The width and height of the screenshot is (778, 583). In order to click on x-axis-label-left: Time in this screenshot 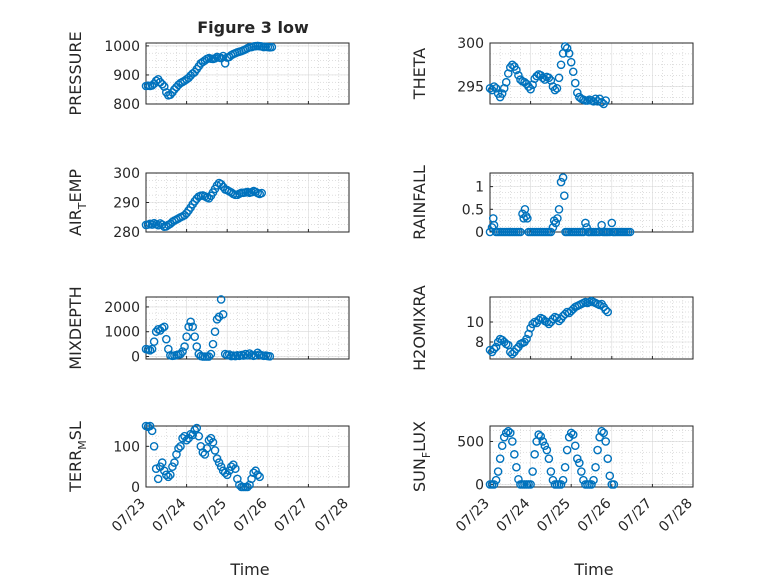, I will do `click(249, 569)`.